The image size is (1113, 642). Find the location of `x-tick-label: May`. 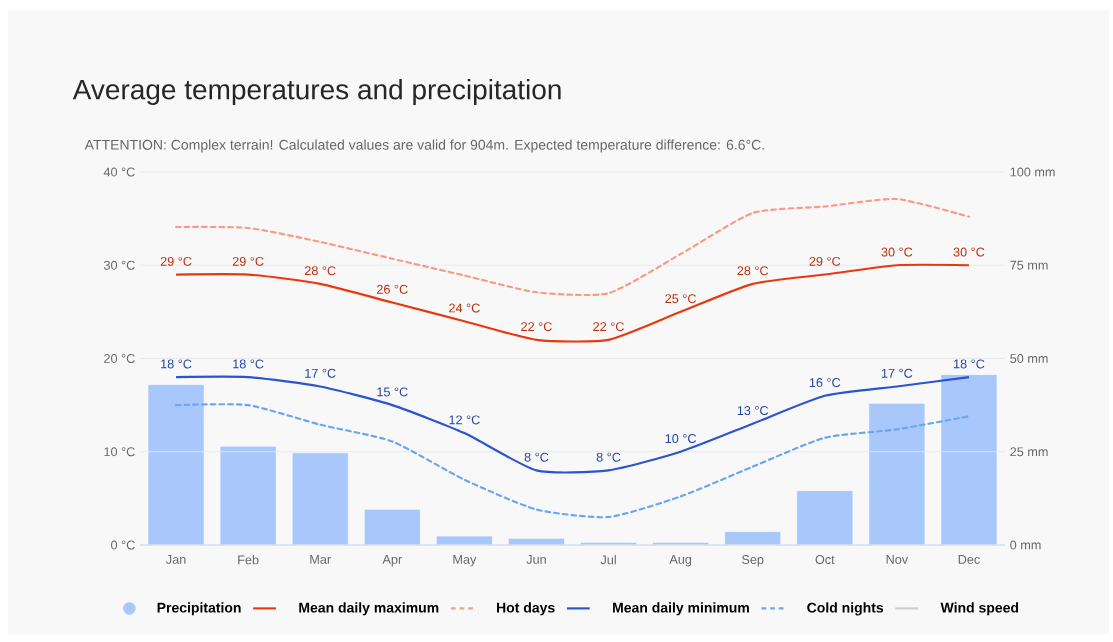

x-tick-label: May is located at coordinates (465, 561).